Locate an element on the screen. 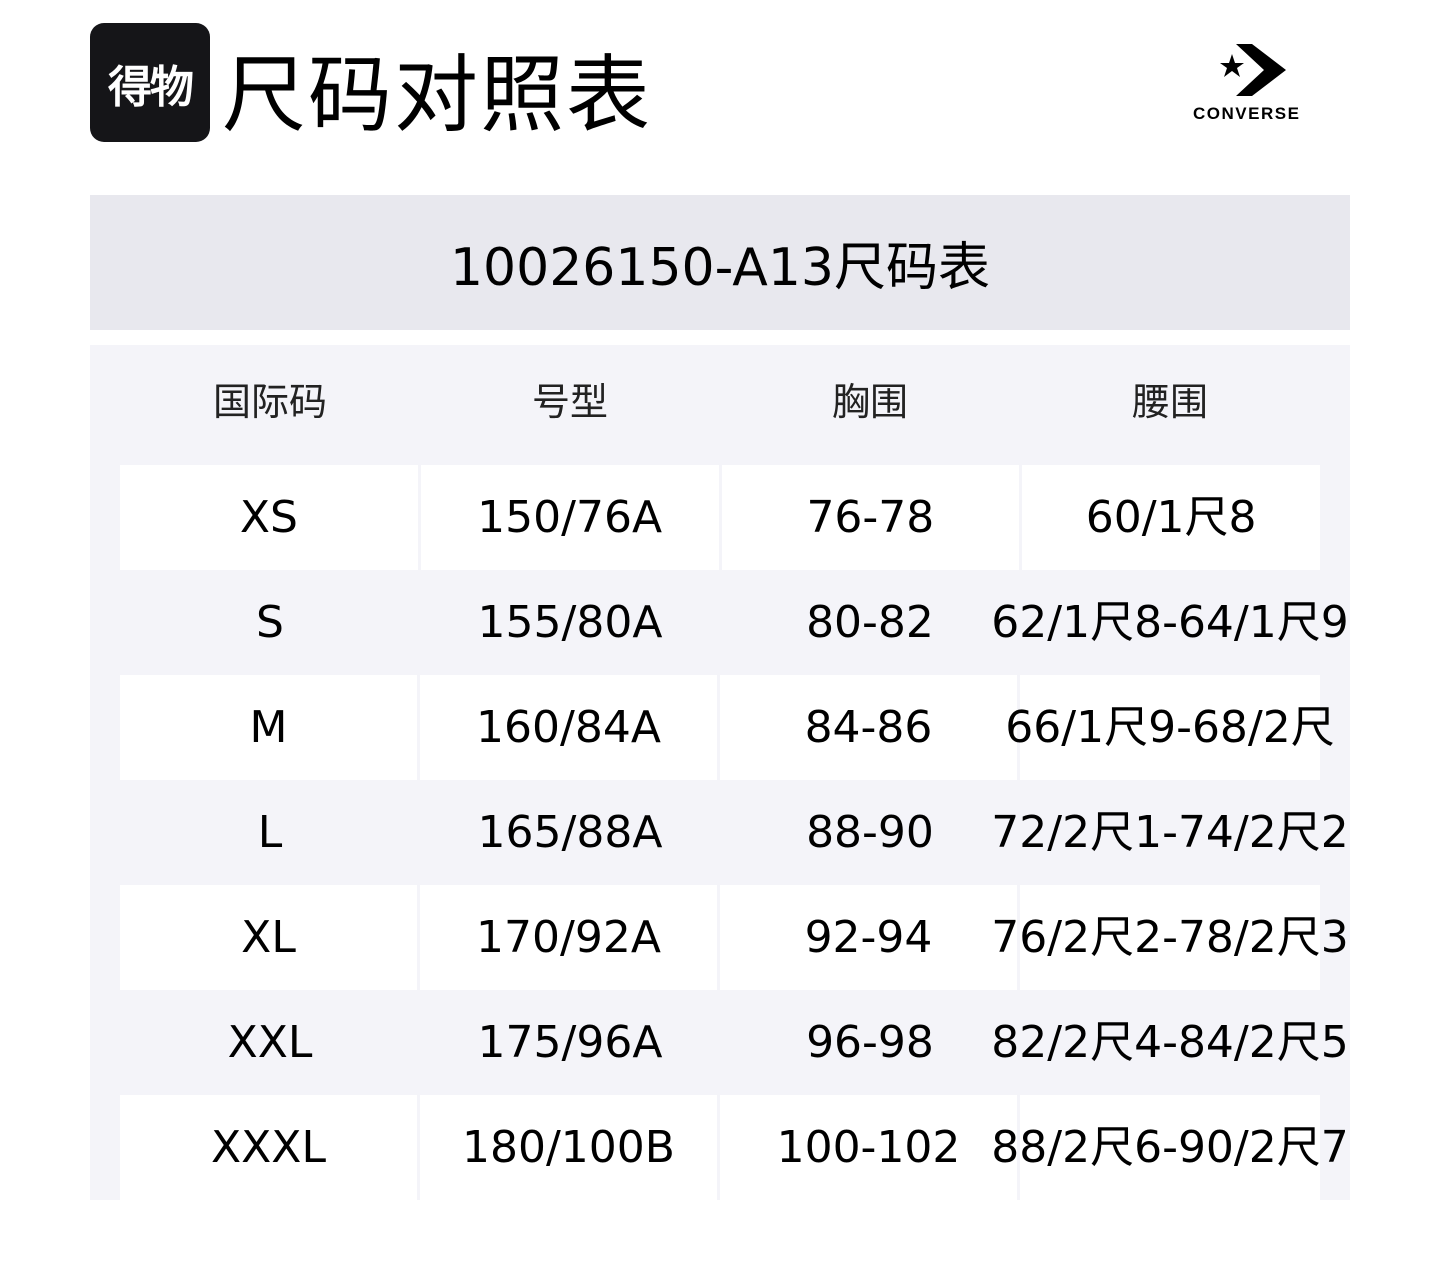 This screenshot has width=1443, height=1281. table-cell: XL is located at coordinates (268, 937).